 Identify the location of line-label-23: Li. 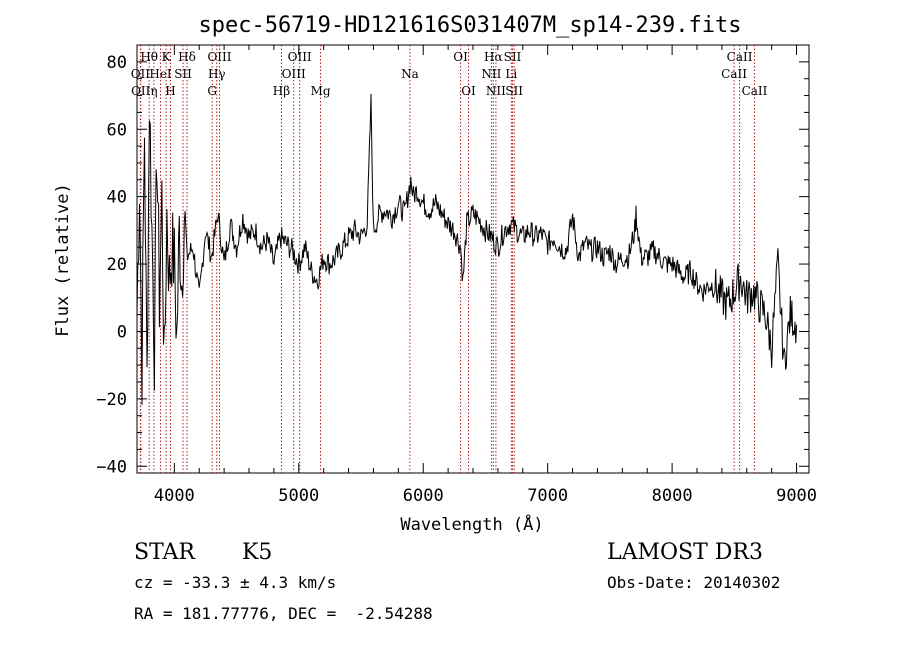
(511, 74).